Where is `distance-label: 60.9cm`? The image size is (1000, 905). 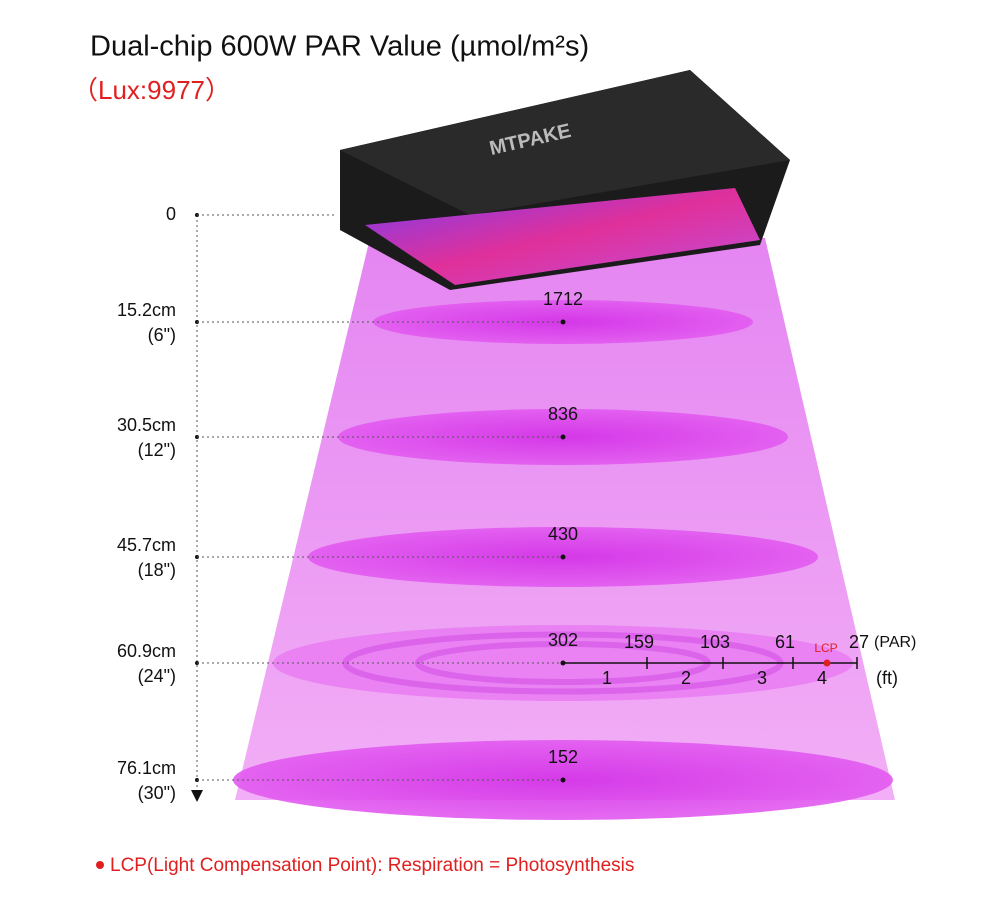 distance-label: 60.9cm is located at coordinates (146, 651).